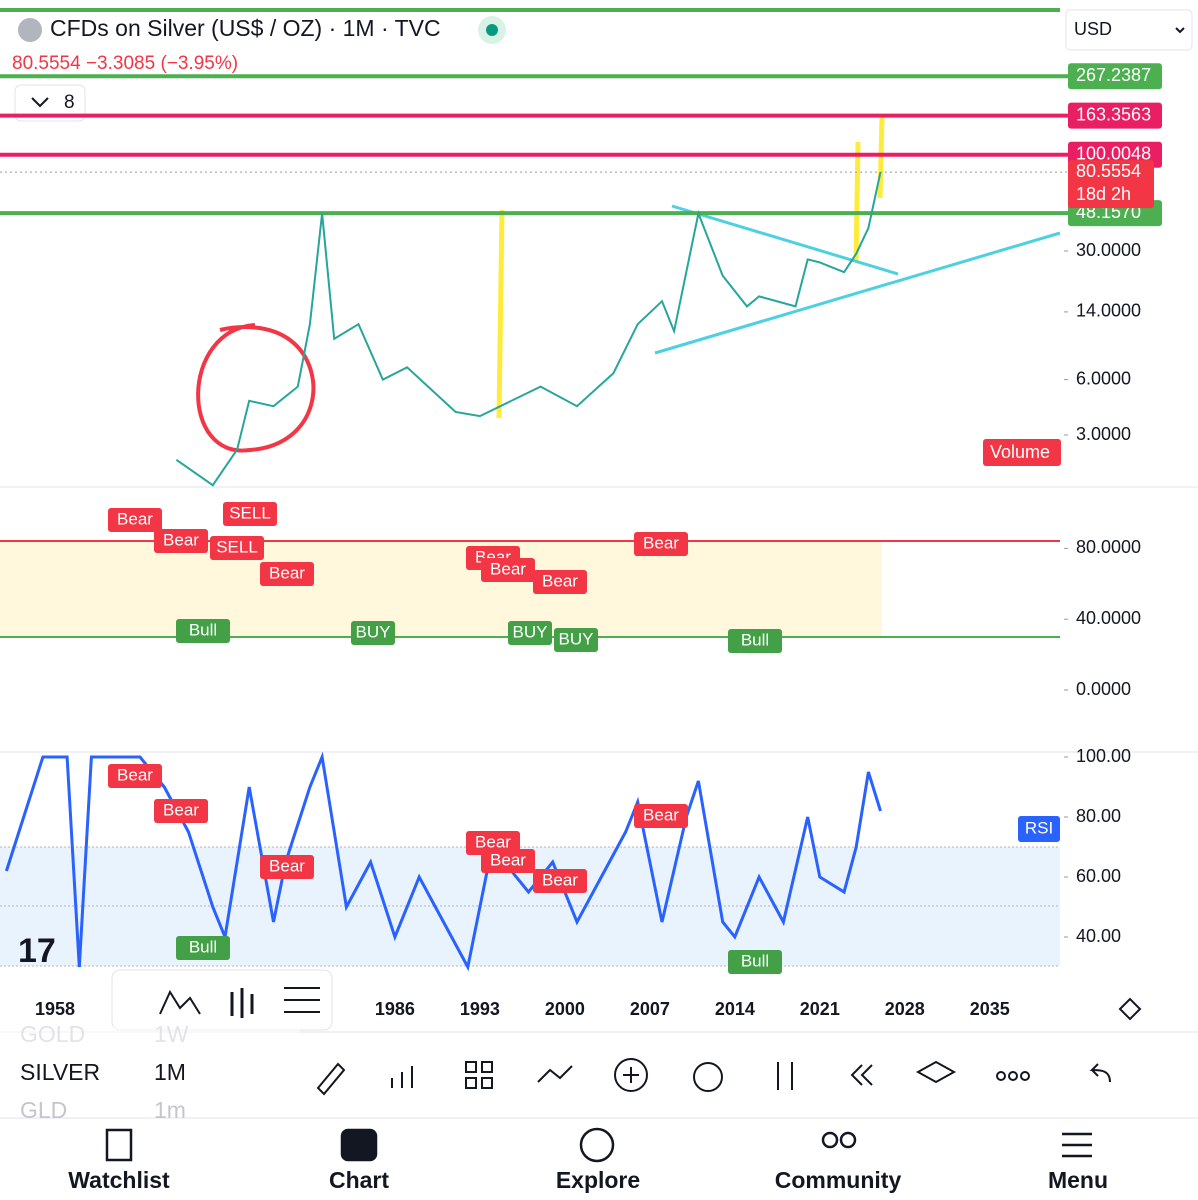  I want to click on x-tick-label: 2014, so click(735, 1009).